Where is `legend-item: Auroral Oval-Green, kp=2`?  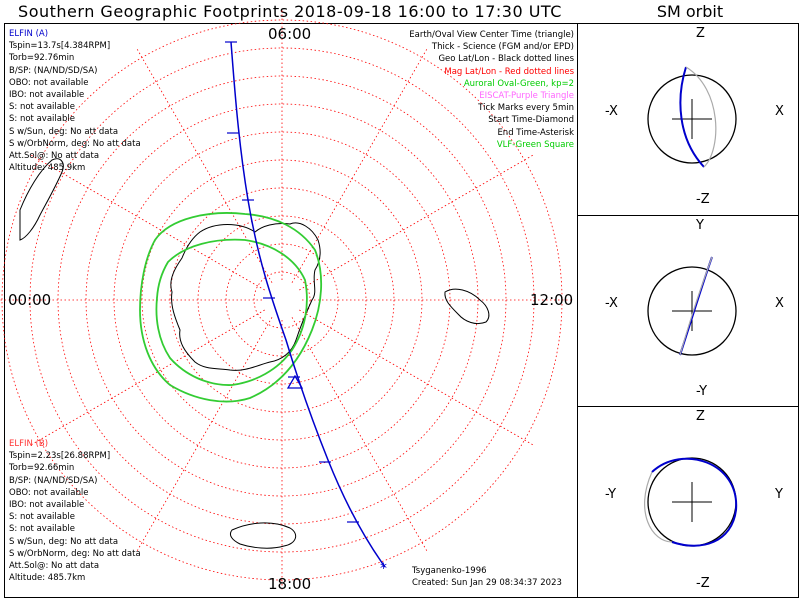 legend-item: Auroral Oval-Green, kp=2 is located at coordinates (518, 83).